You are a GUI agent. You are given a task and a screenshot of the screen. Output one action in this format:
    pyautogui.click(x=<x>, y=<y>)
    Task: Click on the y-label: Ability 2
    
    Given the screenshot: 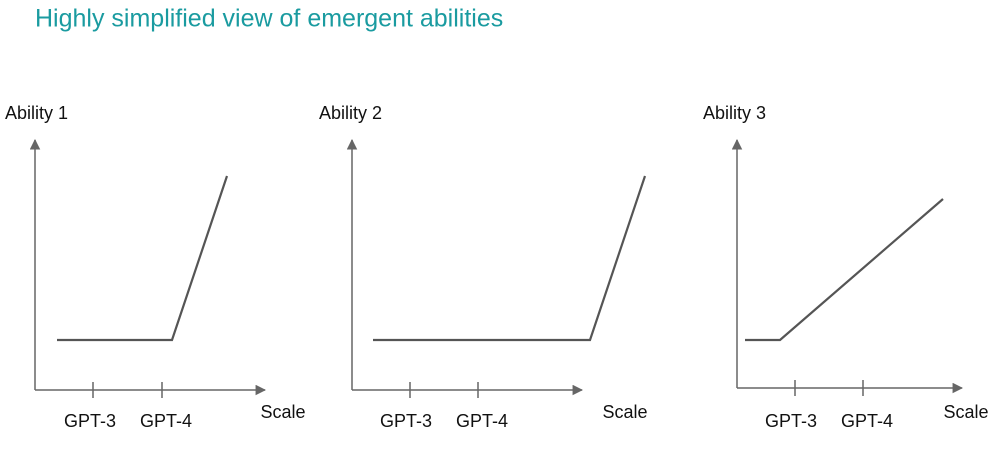 What is the action you would take?
    pyautogui.click(x=350, y=113)
    